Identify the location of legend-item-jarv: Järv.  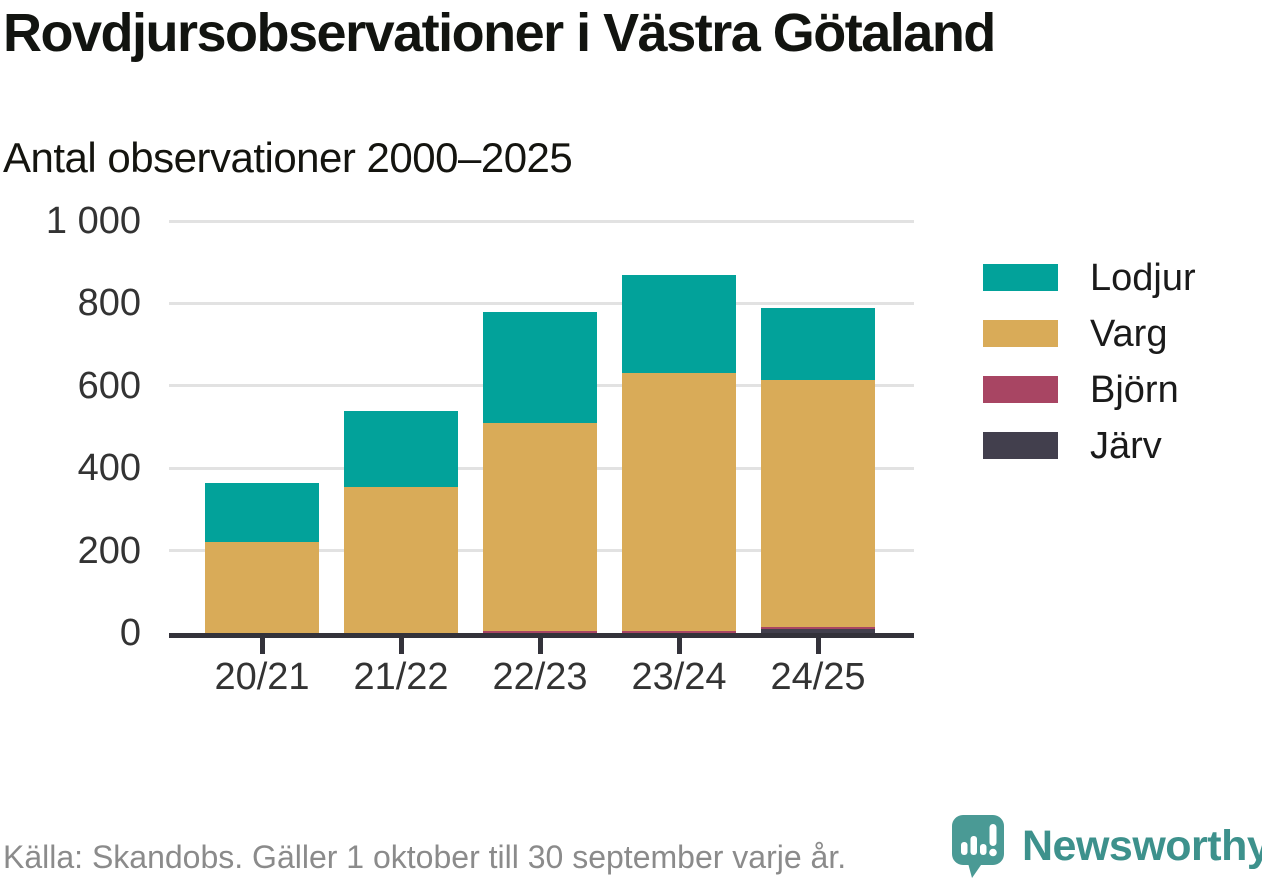
(1089, 446).